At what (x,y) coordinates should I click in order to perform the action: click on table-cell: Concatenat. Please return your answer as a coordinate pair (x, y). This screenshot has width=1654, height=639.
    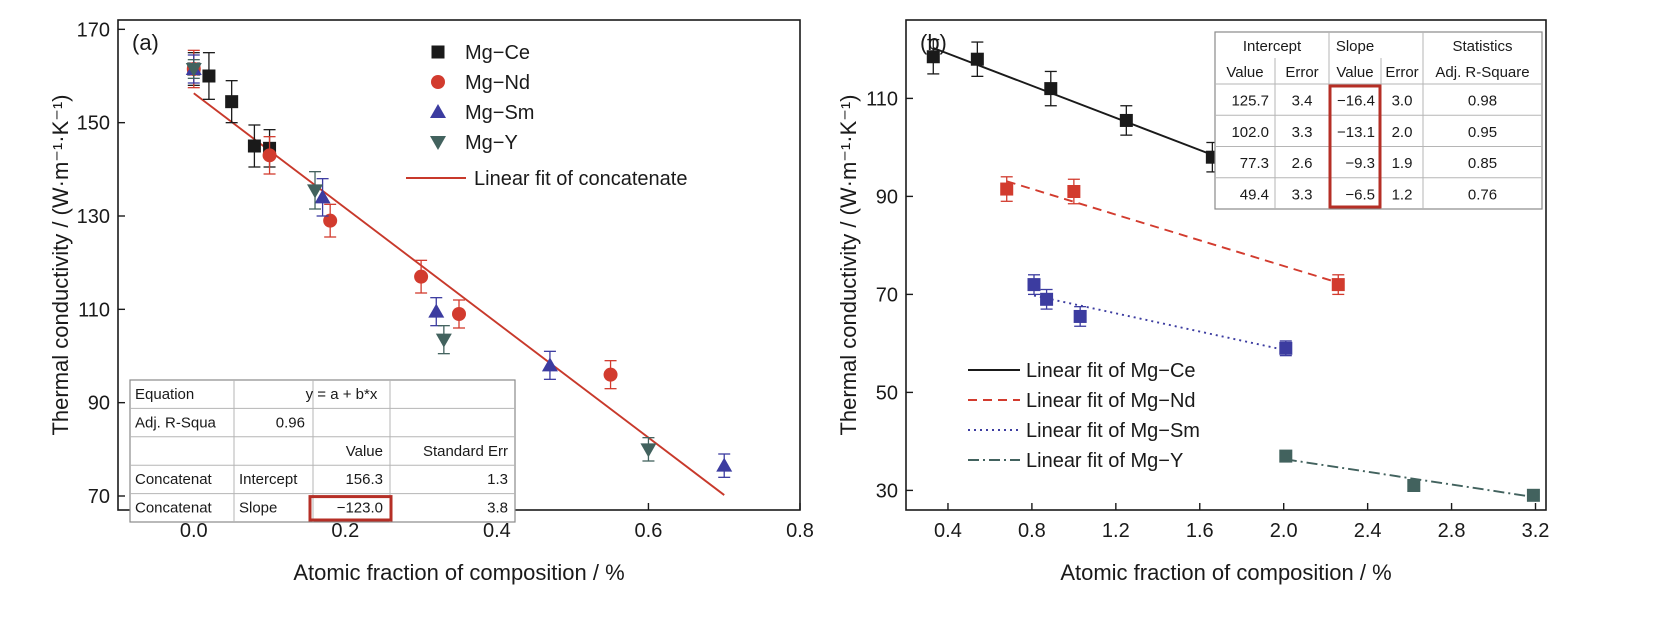
    Looking at the image, I should click on (174, 508).